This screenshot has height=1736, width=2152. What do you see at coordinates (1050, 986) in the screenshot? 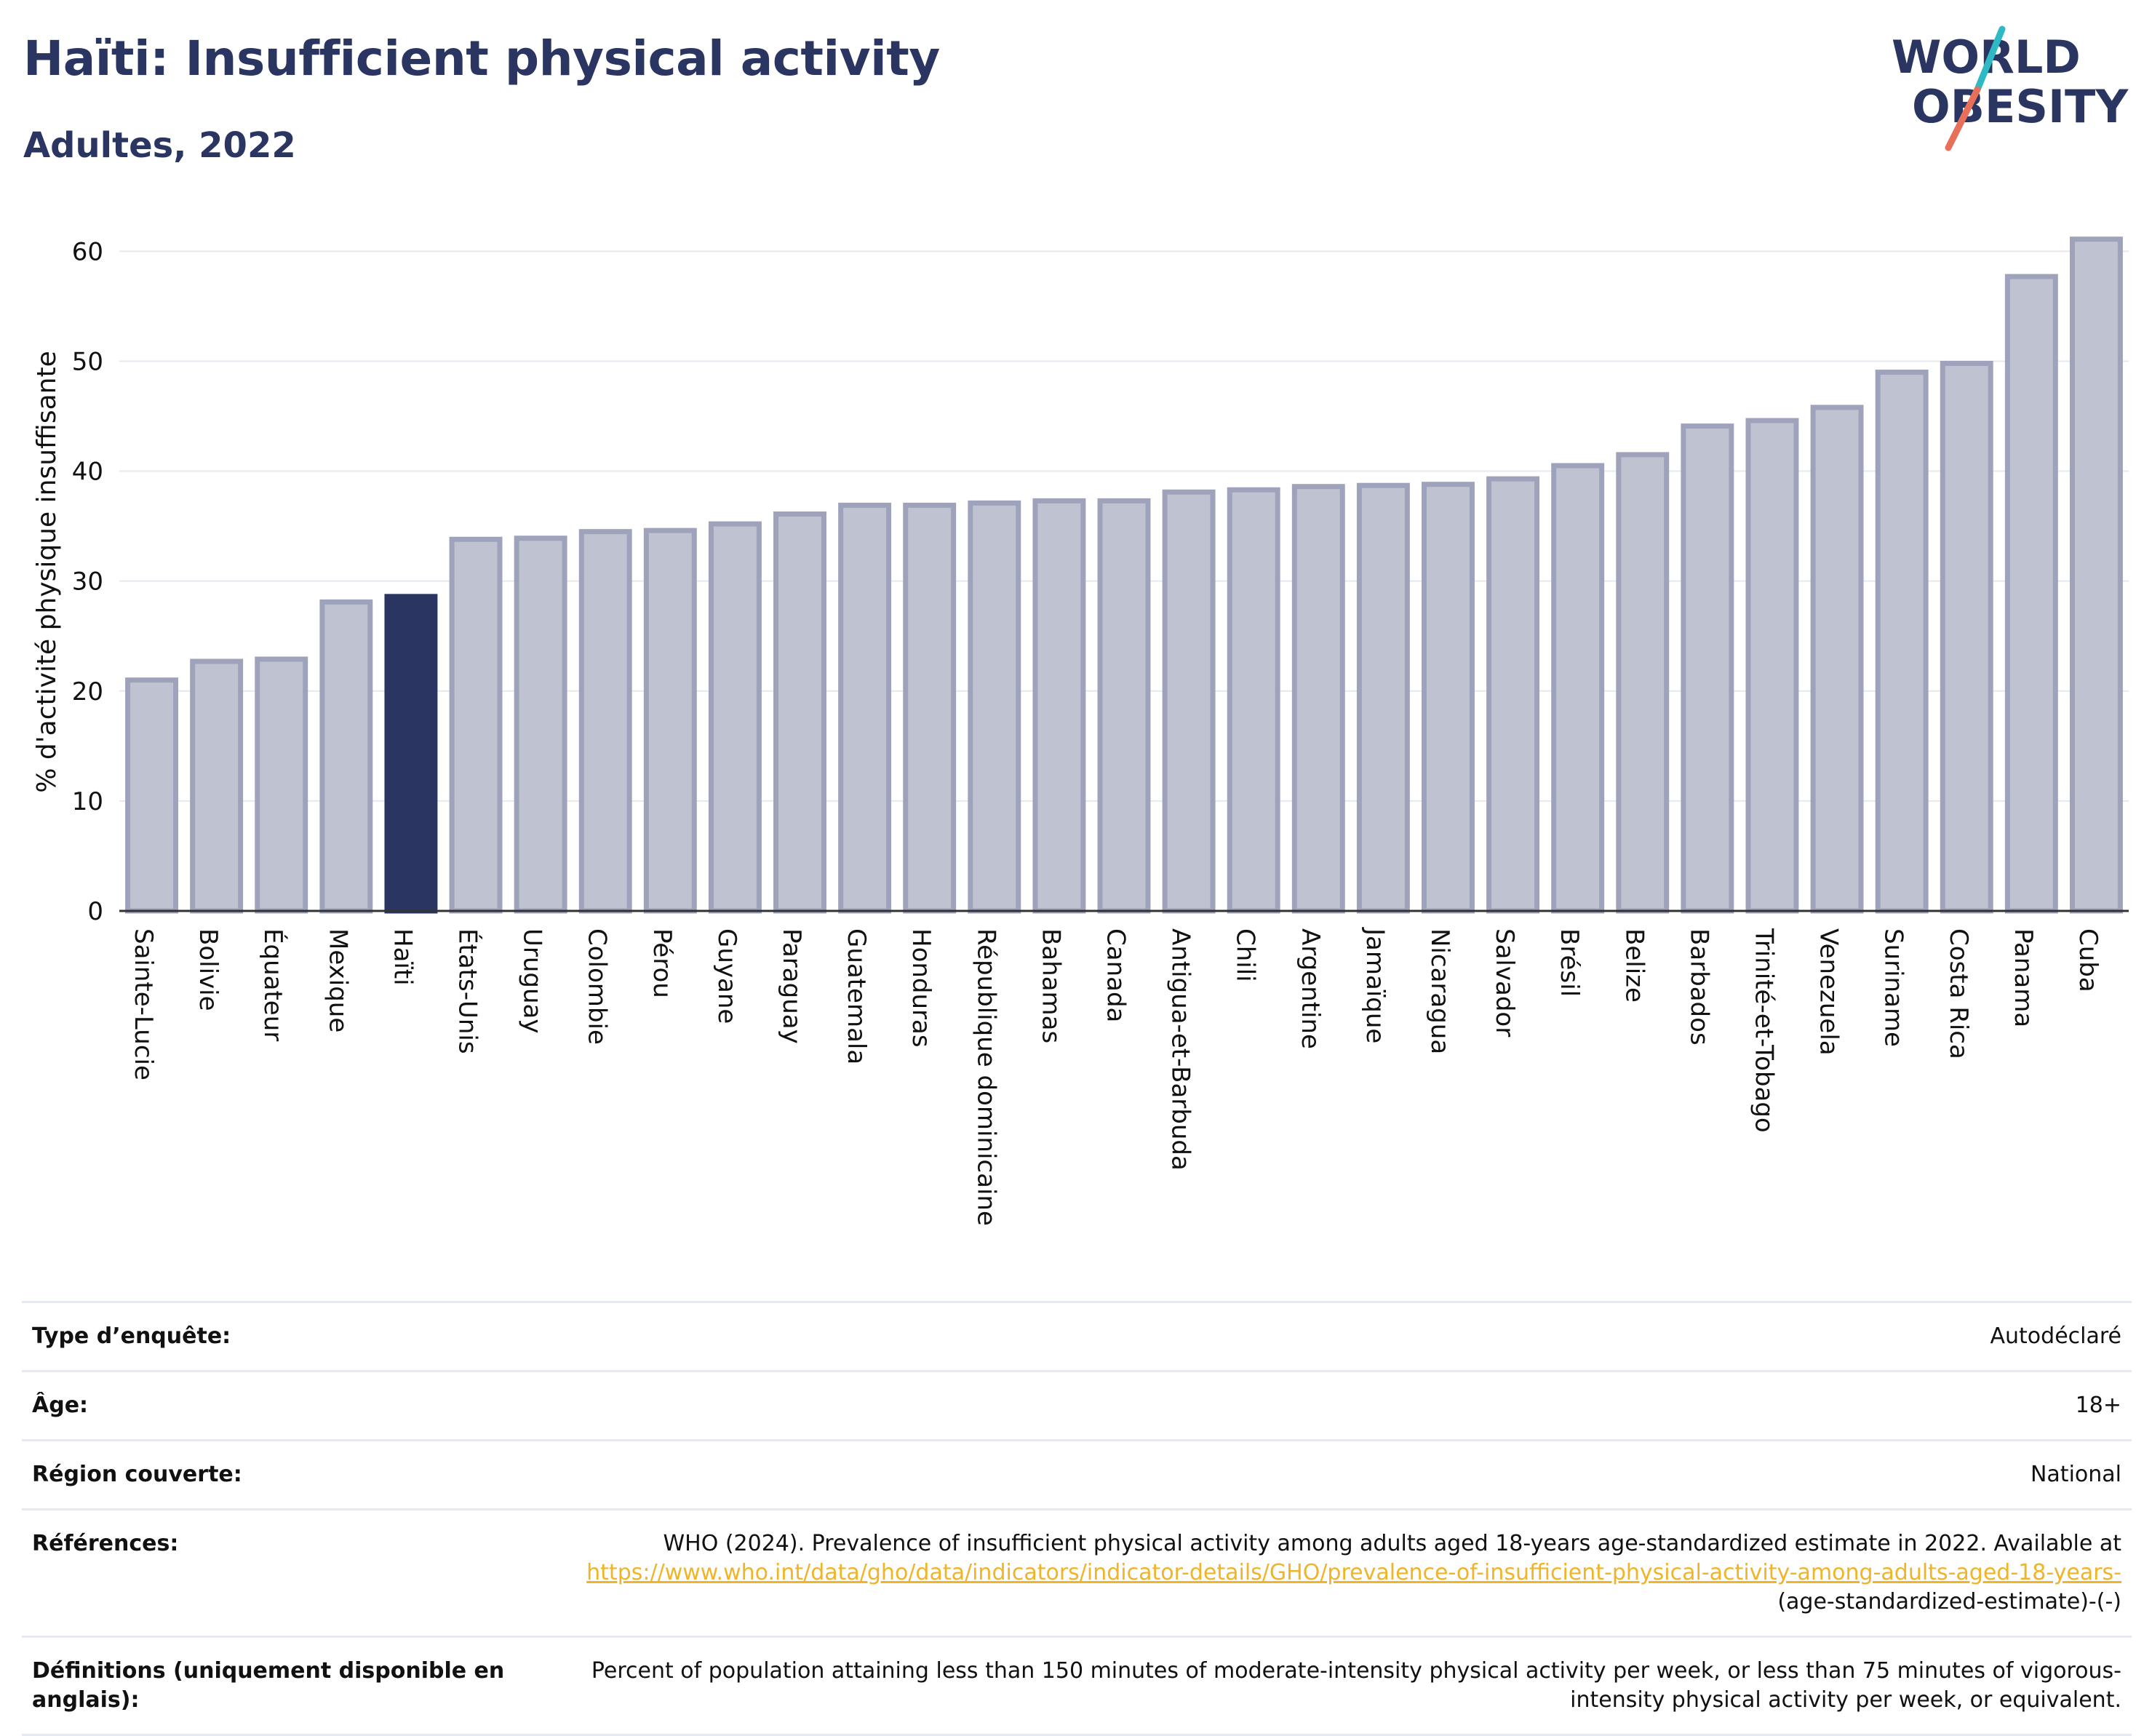
I see `x-tick-label: Bahamas` at bounding box center [1050, 986].